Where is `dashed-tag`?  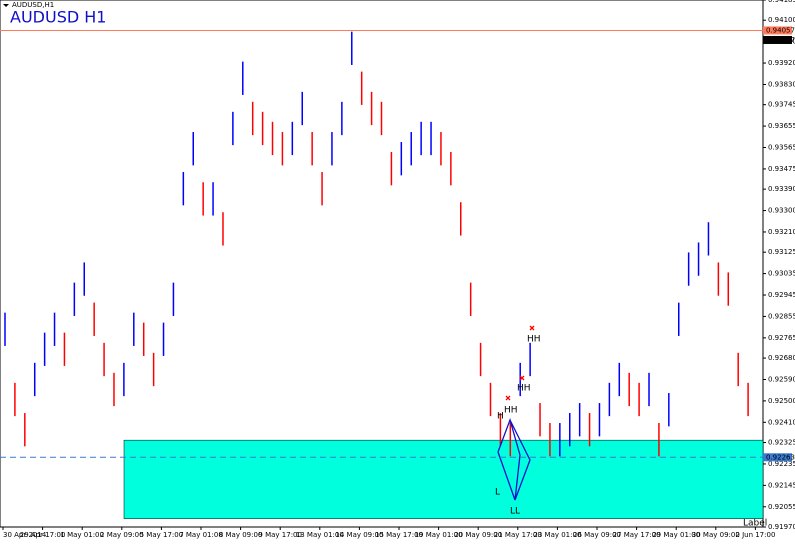 dashed-tag is located at coordinates (777, 457).